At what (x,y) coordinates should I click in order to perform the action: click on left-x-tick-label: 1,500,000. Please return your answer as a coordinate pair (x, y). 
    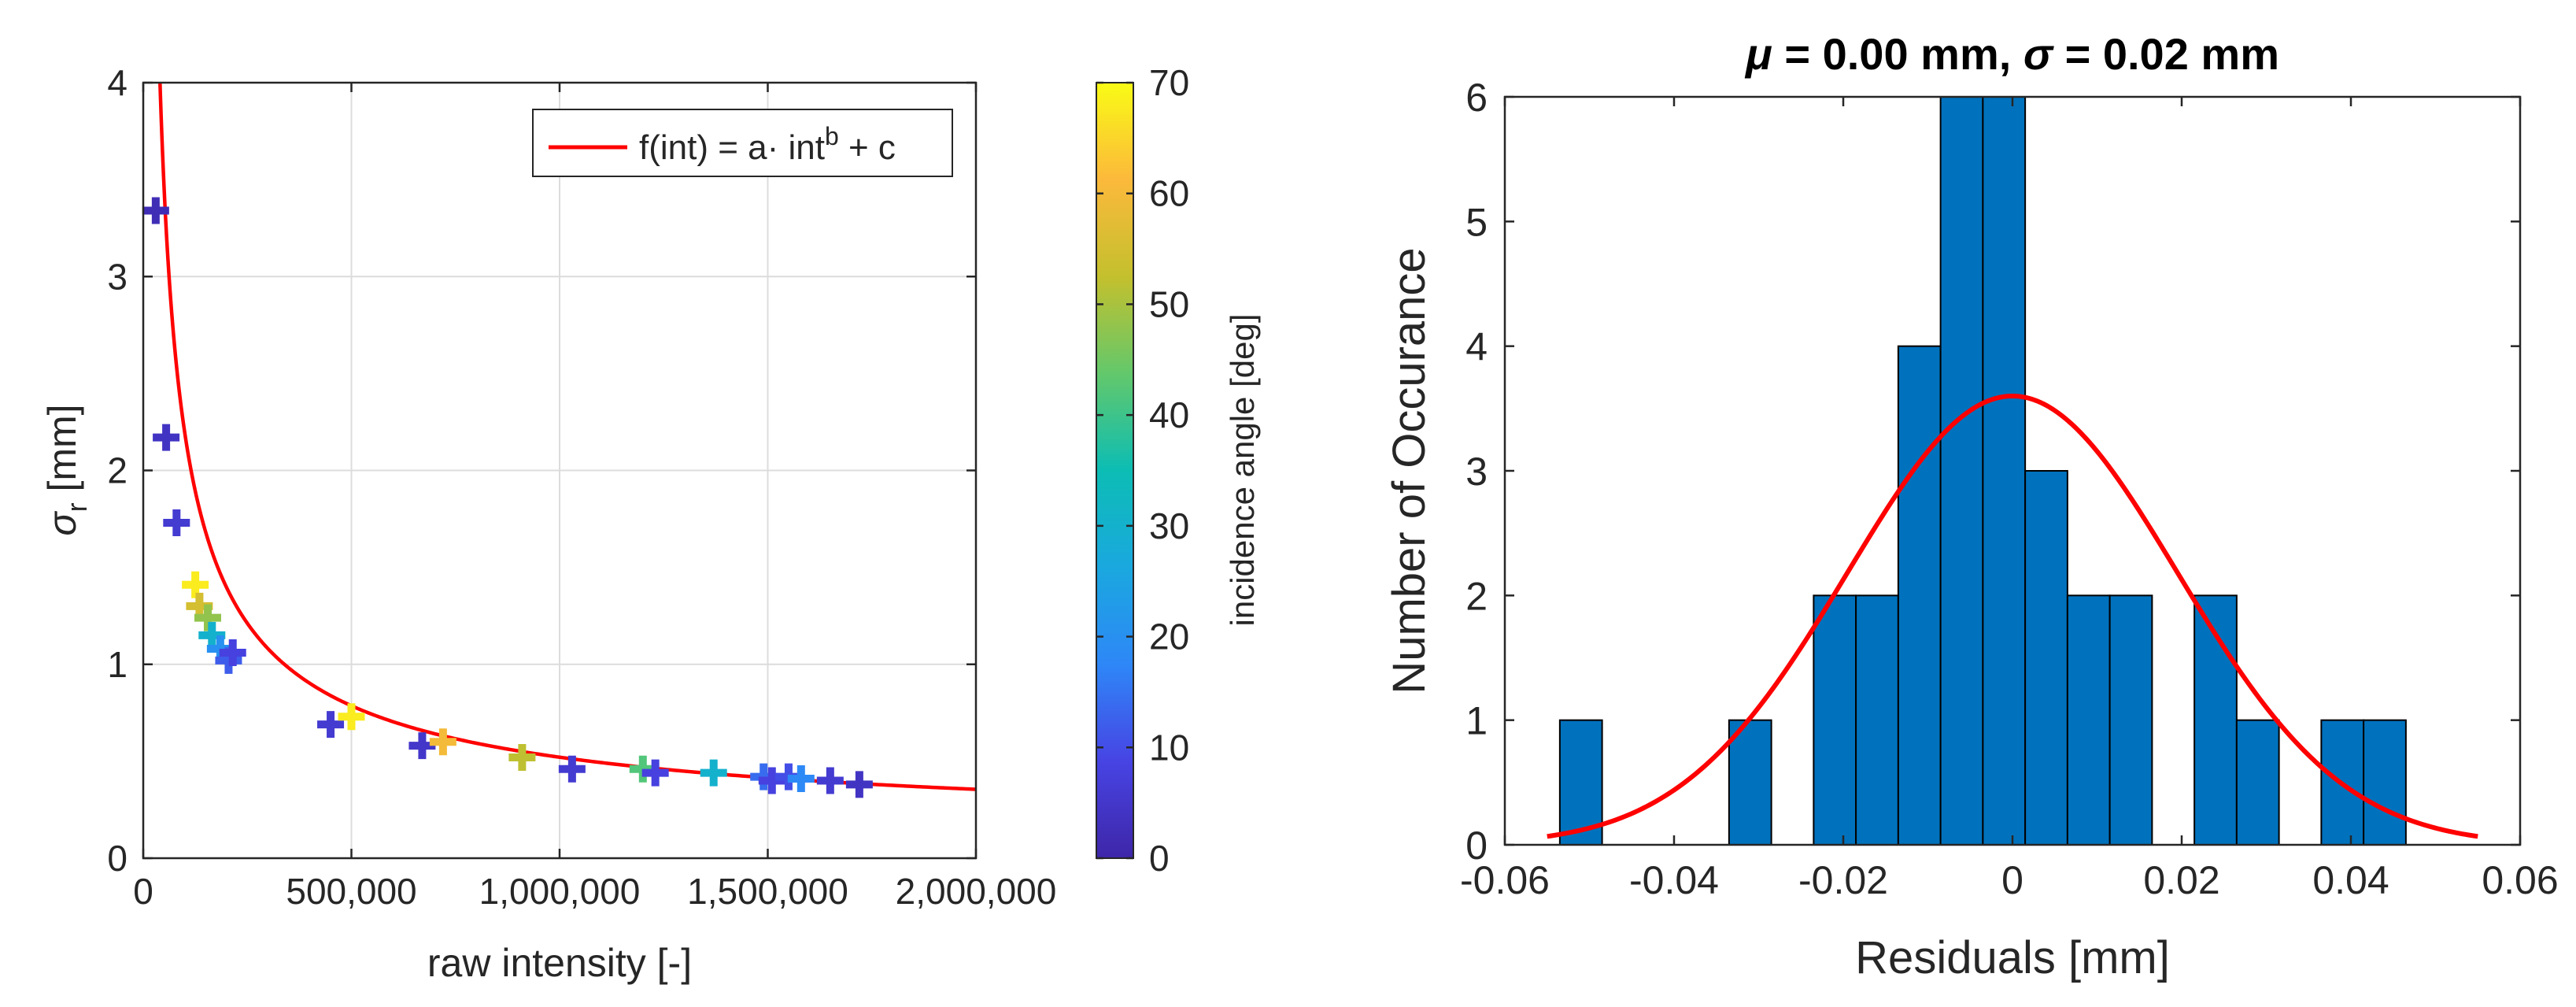
    Looking at the image, I should click on (767, 891).